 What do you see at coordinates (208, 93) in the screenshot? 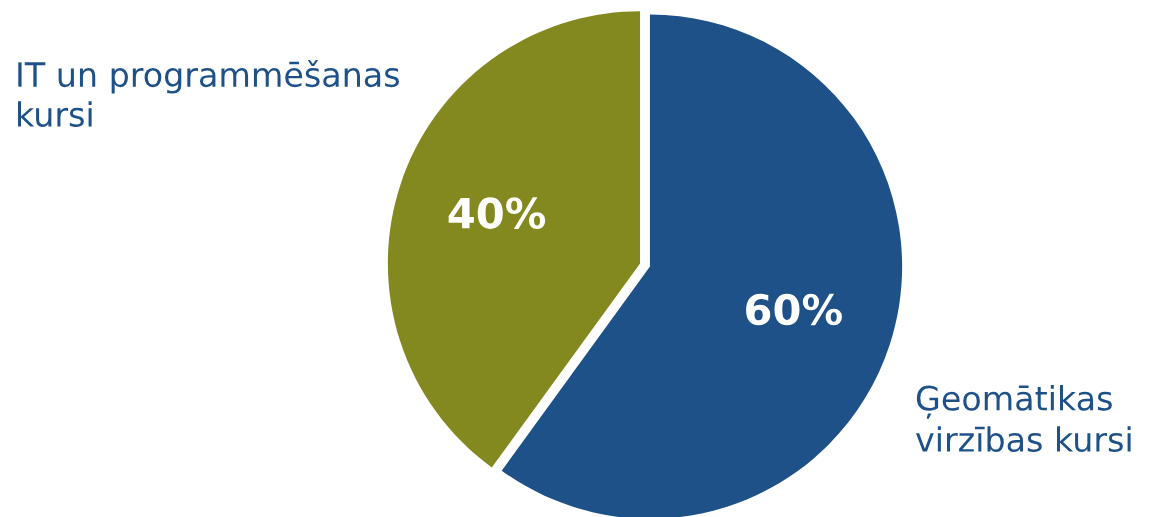
I see `slice-label: IT un programmēšanas kursi` at bounding box center [208, 93].